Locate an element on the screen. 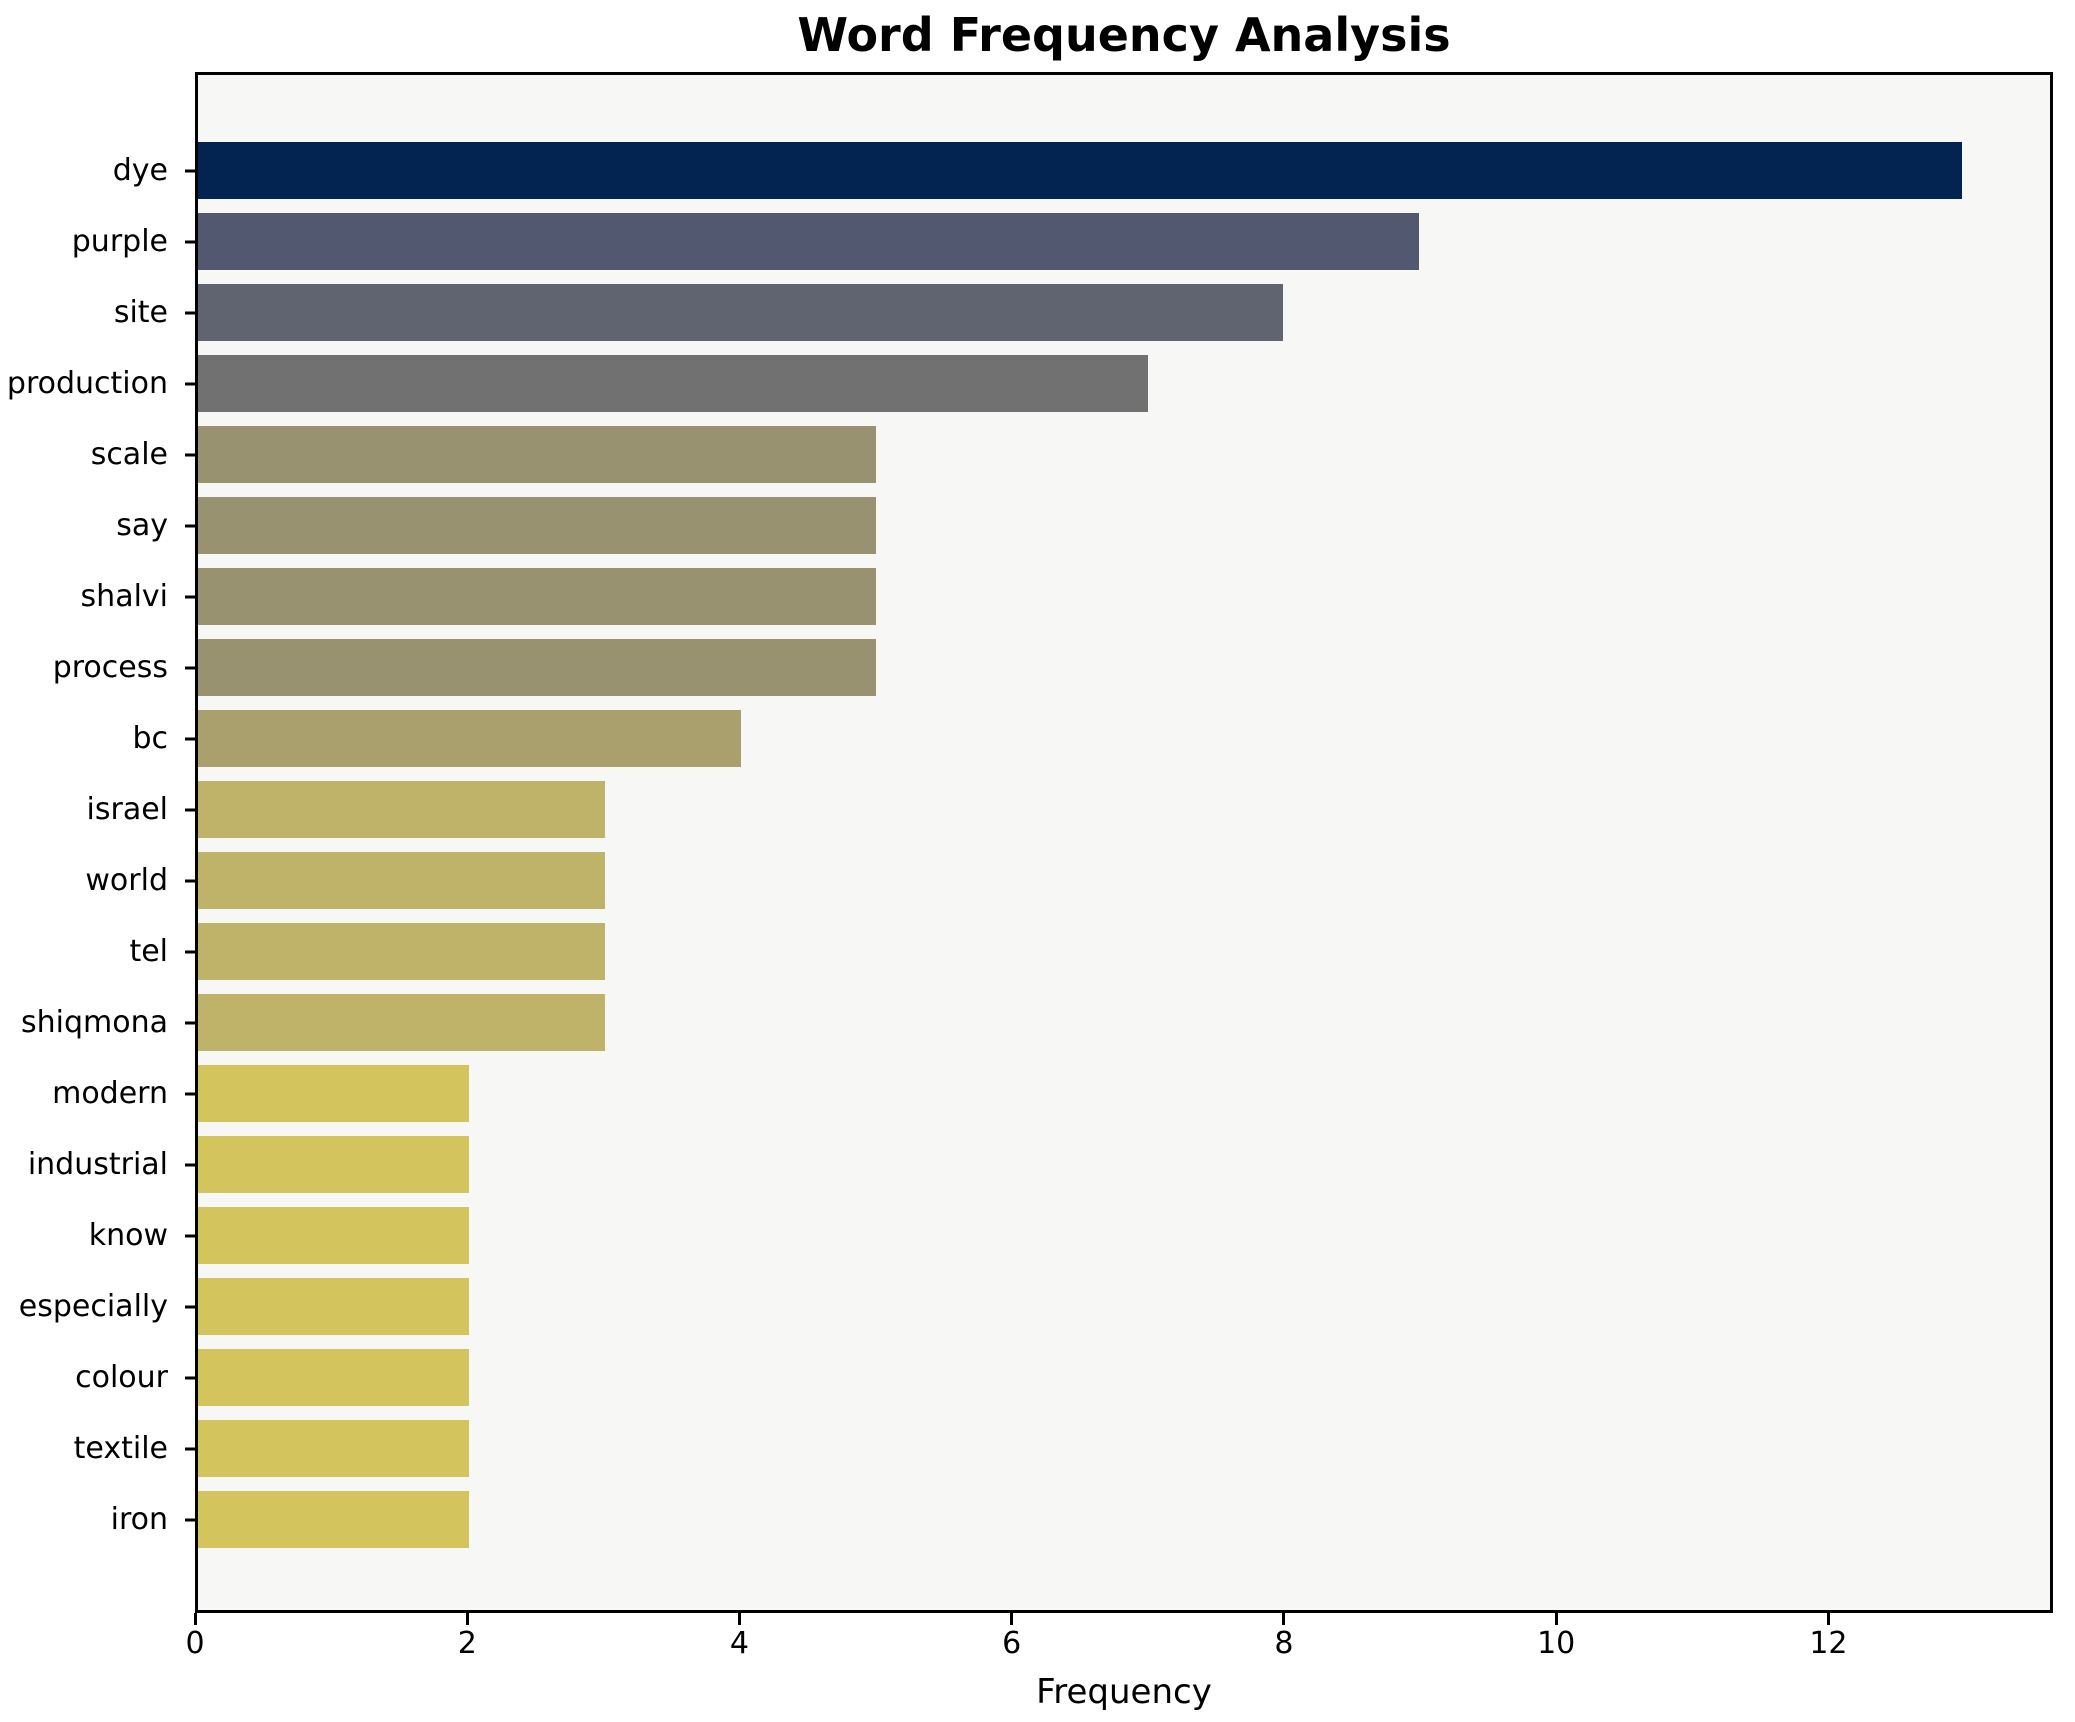 The image size is (2075, 1722). bar-row: tel is located at coordinates (1089, 951).